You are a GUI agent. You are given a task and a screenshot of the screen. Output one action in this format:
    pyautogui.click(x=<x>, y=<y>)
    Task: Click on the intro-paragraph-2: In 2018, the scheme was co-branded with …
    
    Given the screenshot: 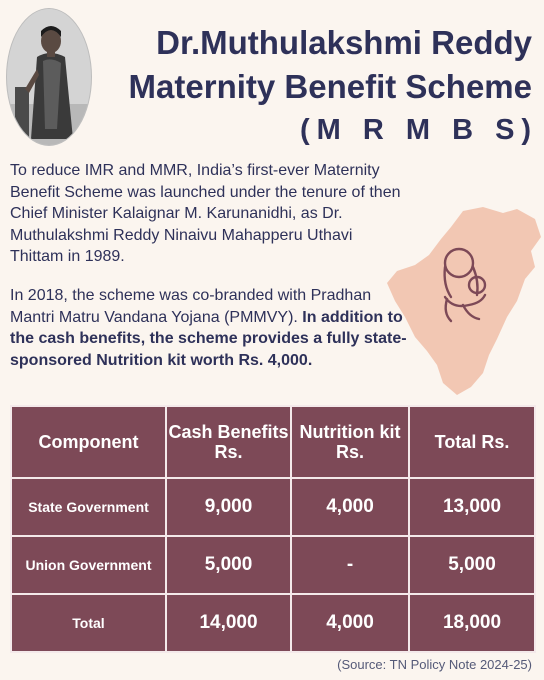 What is the action you would take?
    pyautogui.click(x=209, y=328)
    